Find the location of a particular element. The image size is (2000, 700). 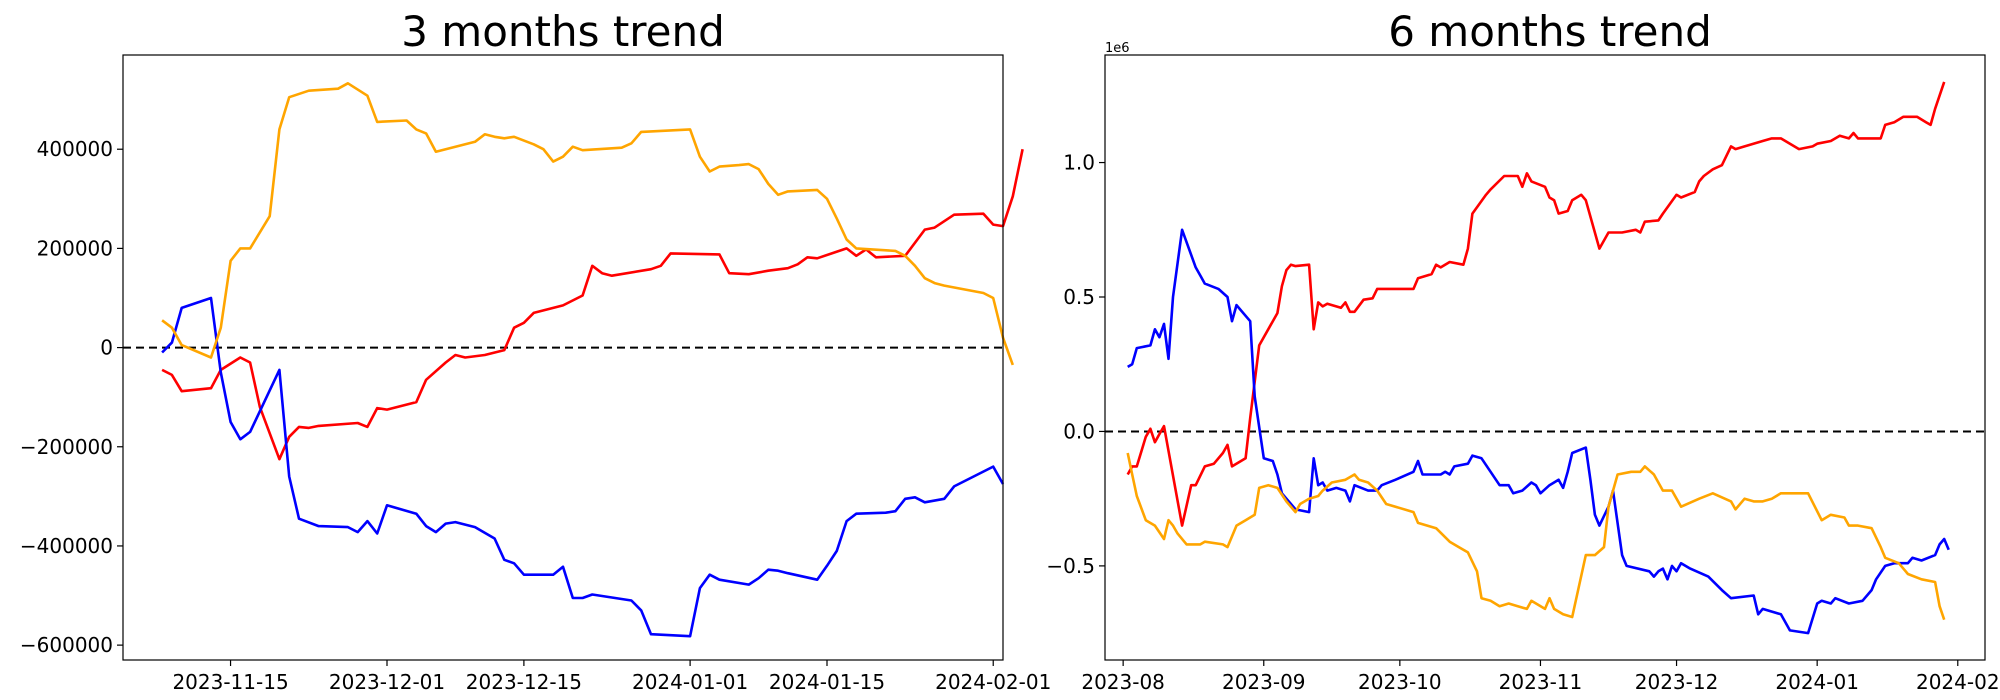

y-tick-label: 0.0 is located at coordinates (1079, 431).